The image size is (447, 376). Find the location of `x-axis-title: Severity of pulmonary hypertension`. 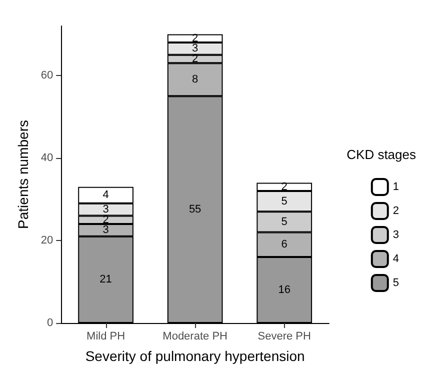

x-axis-title: Severity of pulmonary hypertension is located at coordinates (195, 356).